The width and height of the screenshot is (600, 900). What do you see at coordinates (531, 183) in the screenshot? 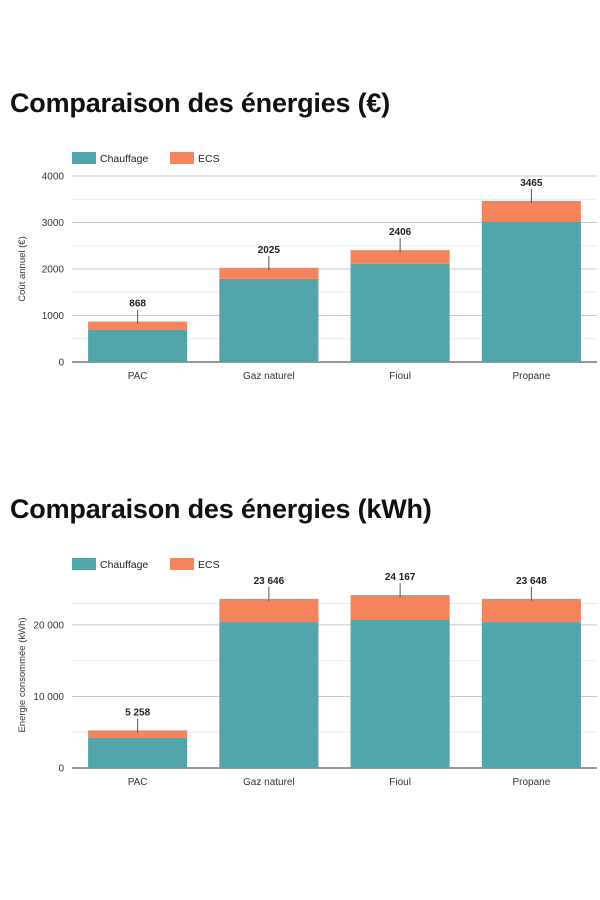
I see `total-label: 3465` at bounding box center [531, 183].